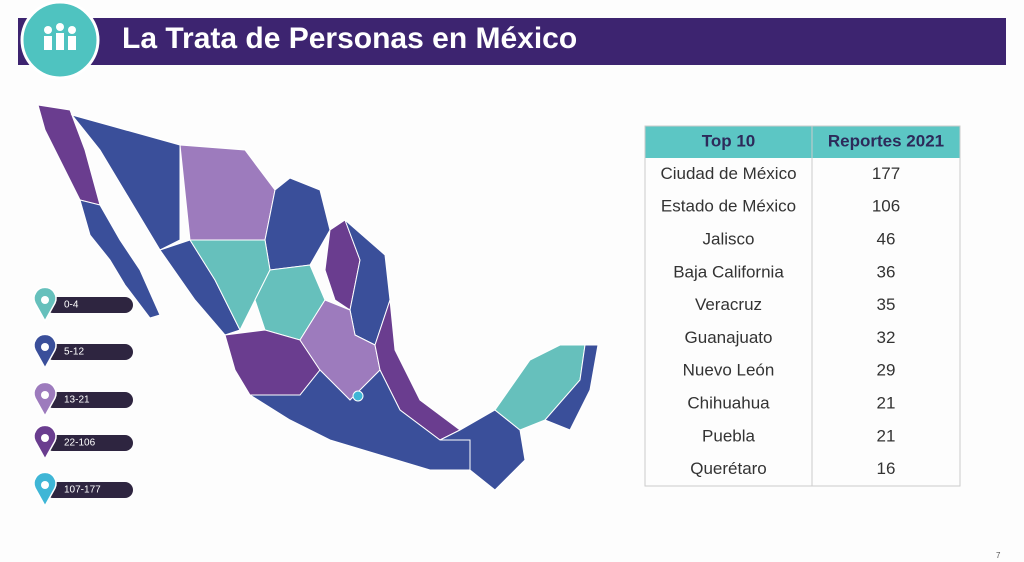  I want to click on table-cell: Estado de México, so click(728, 206).